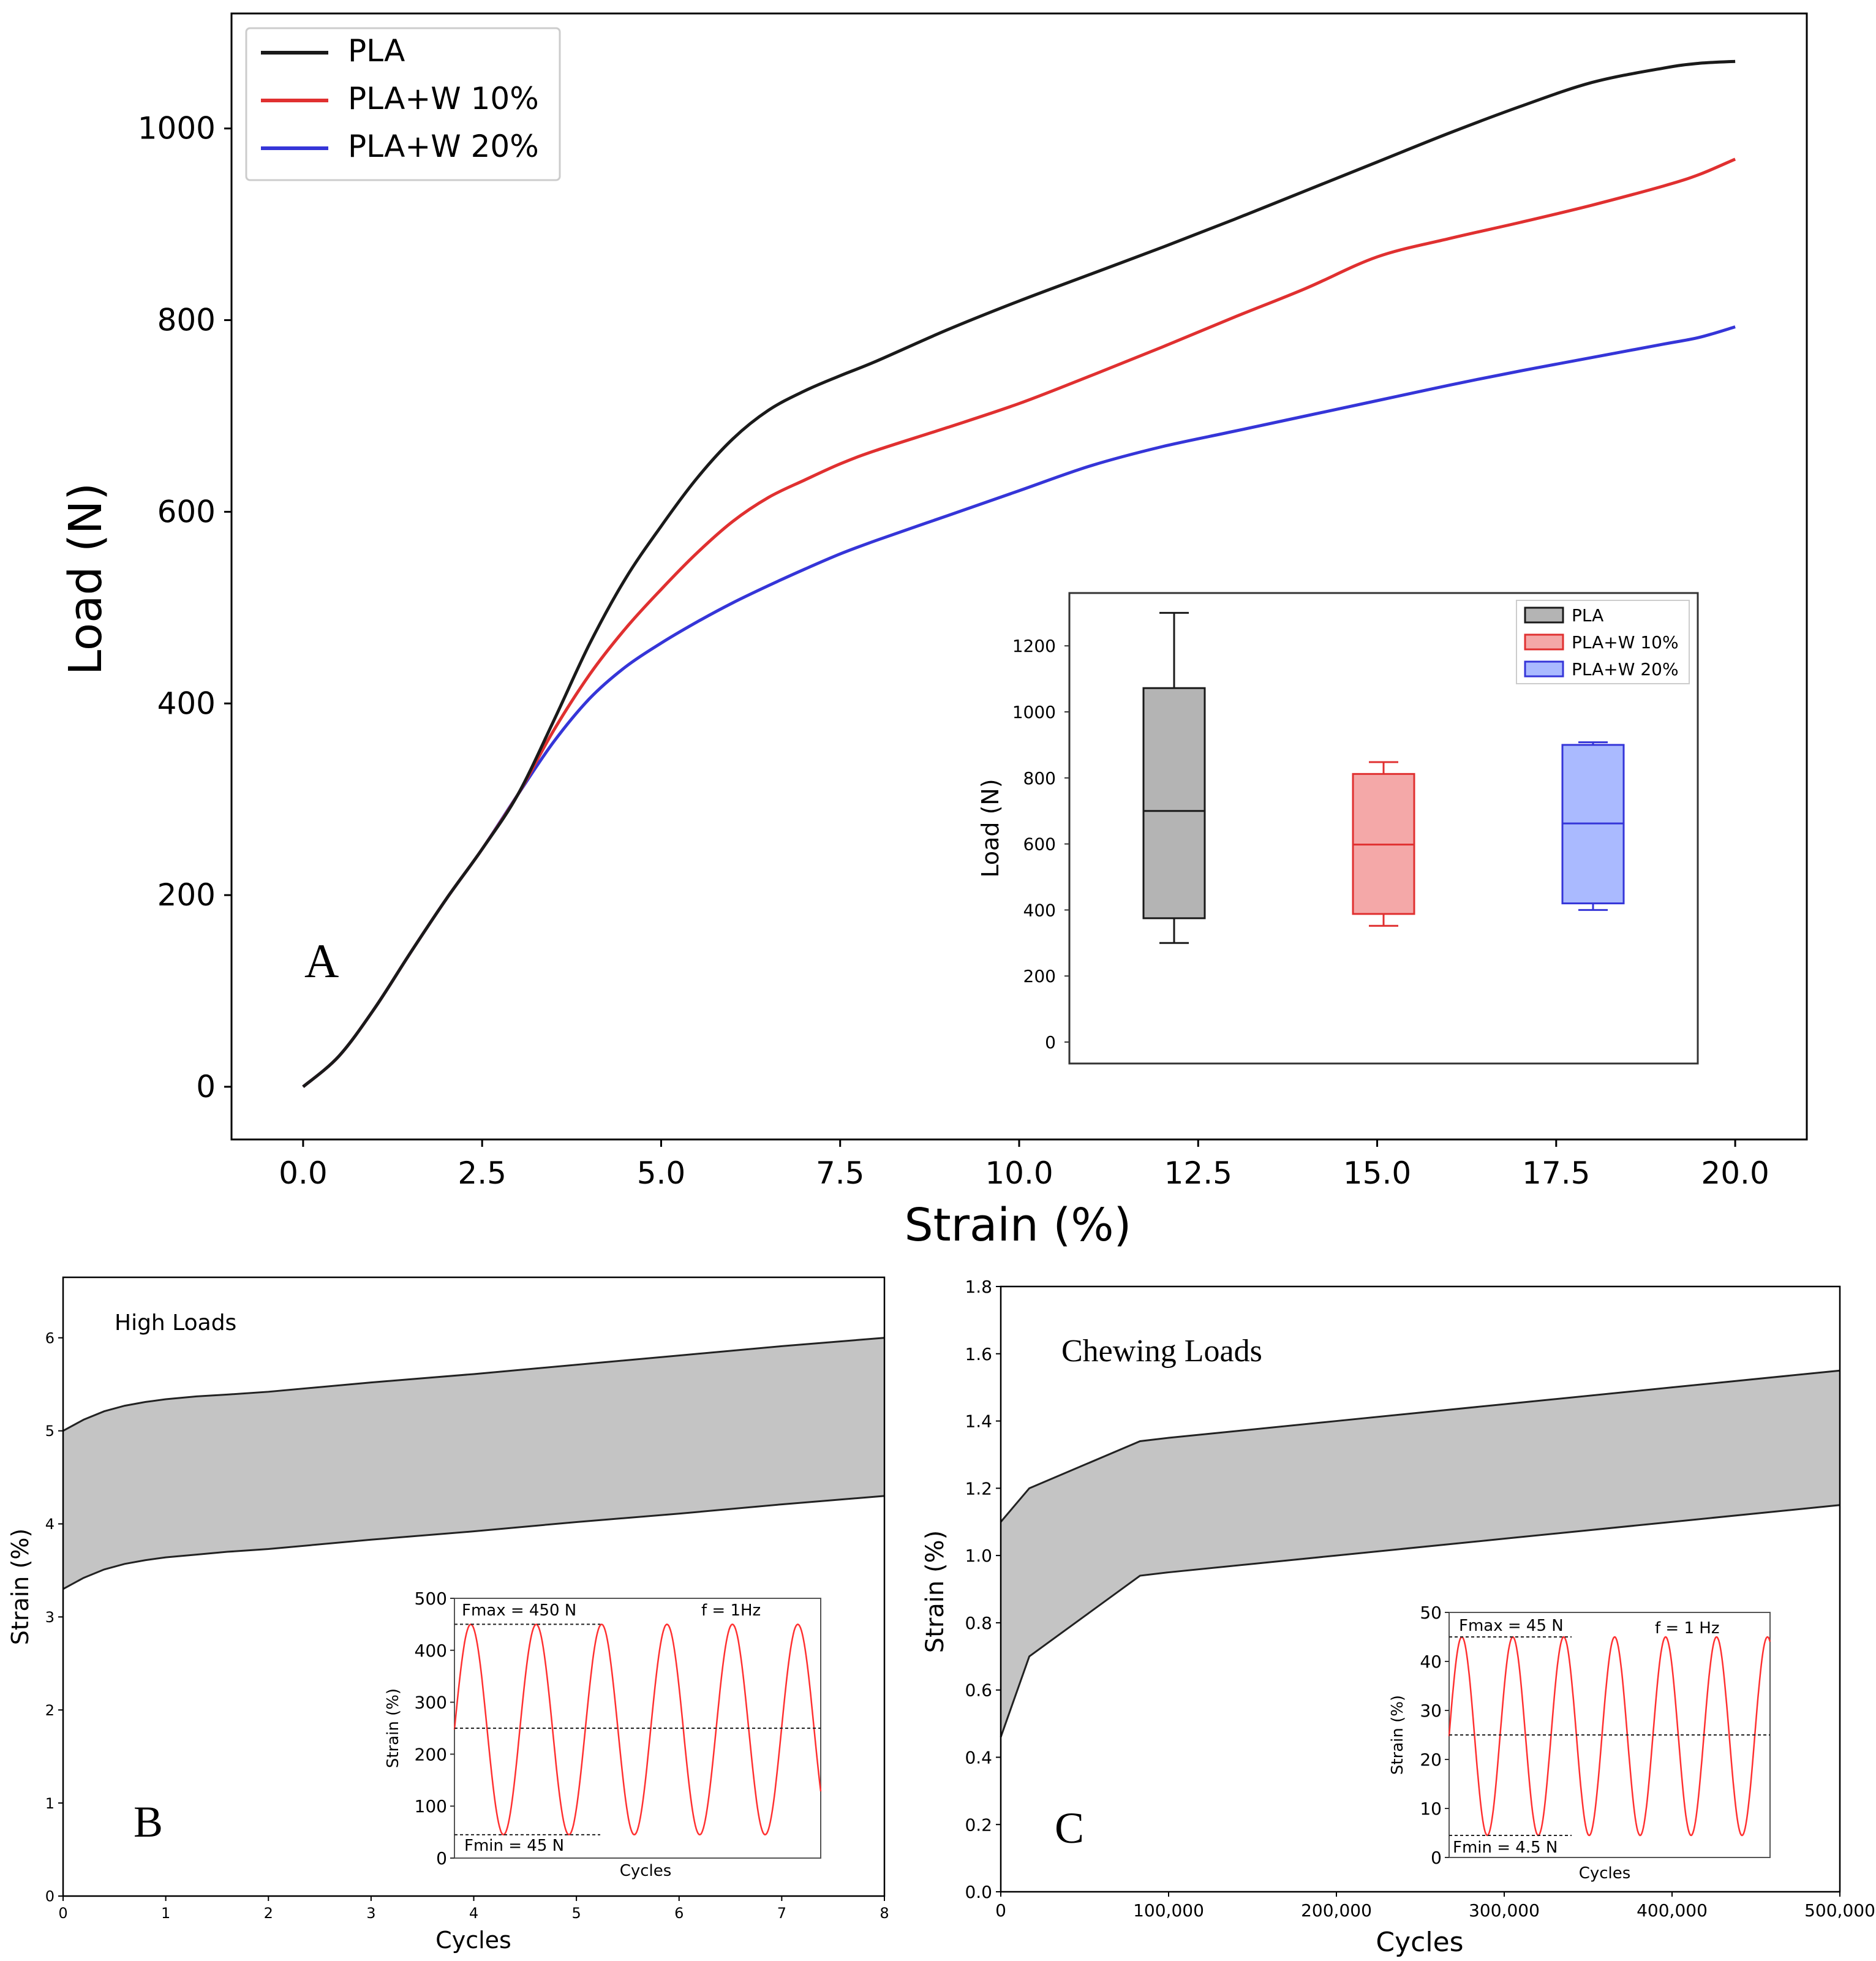  What do you see at coordinates (1431, 1711) in the screenshot?
I see `ci-ytick-label: 30` at bounding box center [1431, 1711].